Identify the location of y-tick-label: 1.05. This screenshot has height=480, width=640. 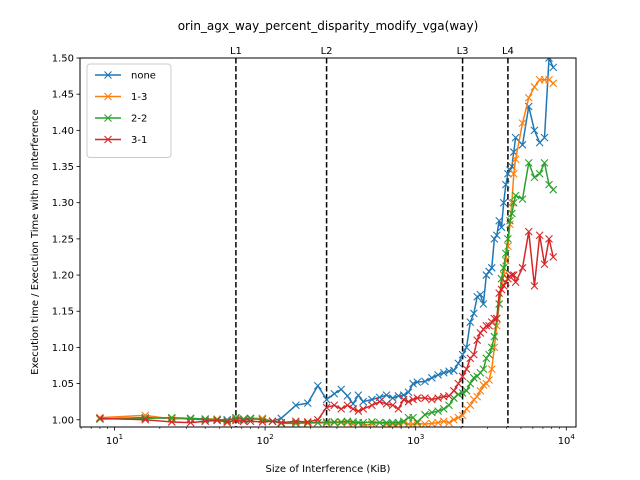
(63, 384).